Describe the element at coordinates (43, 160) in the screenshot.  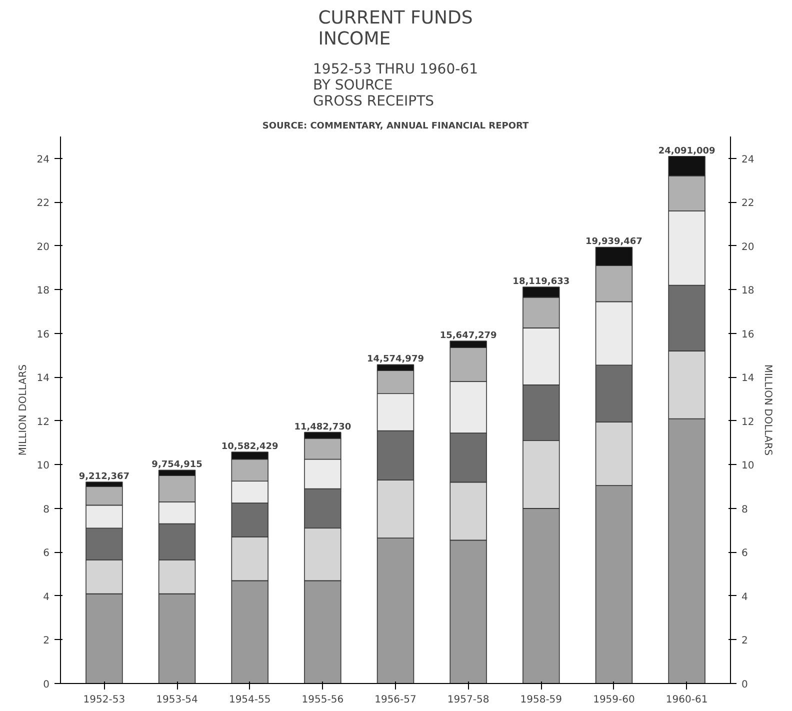
I see `y-tick-label: 24` at that location.